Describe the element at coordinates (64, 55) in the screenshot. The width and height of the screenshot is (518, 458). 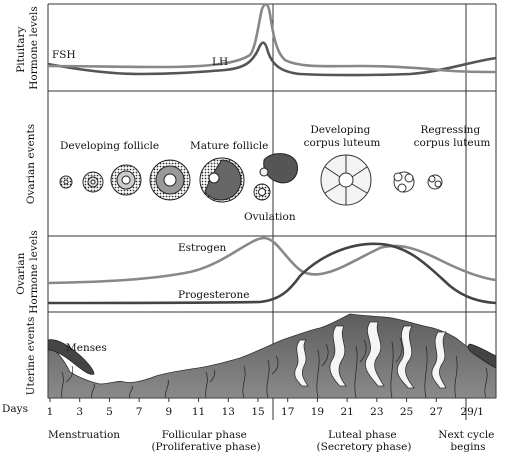
I see `fsh-label: FSH` at that location.